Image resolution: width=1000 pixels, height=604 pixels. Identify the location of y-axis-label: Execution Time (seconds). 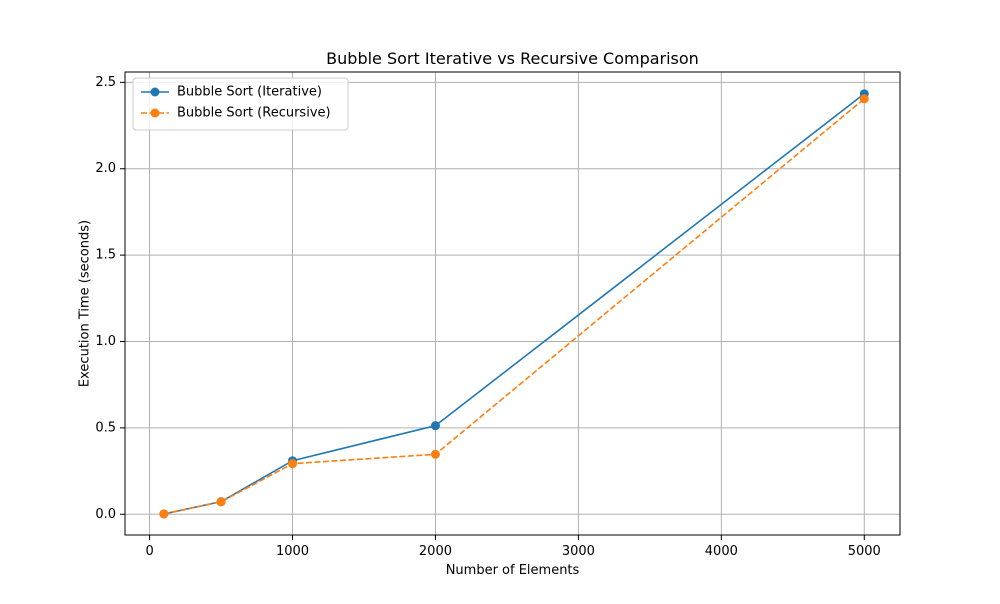
(85, 303).